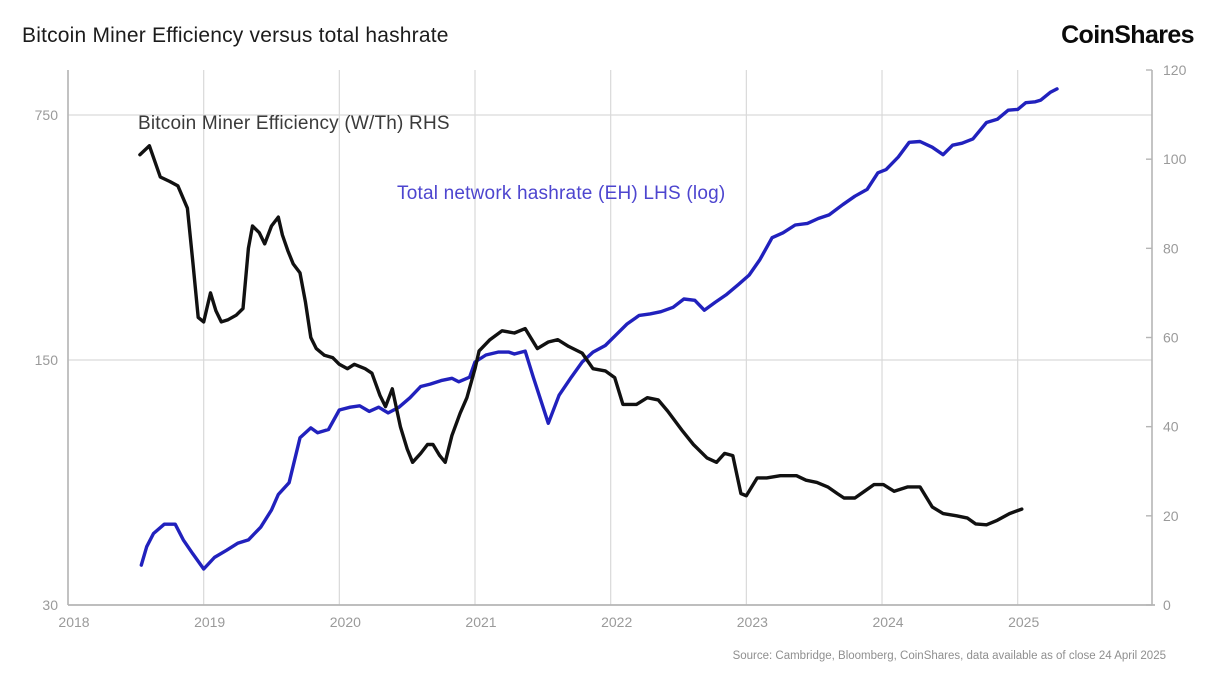 This screenshot has height=687, width=1218. I want to click on x-axis-tick-label: 2023, so click(752, 622).